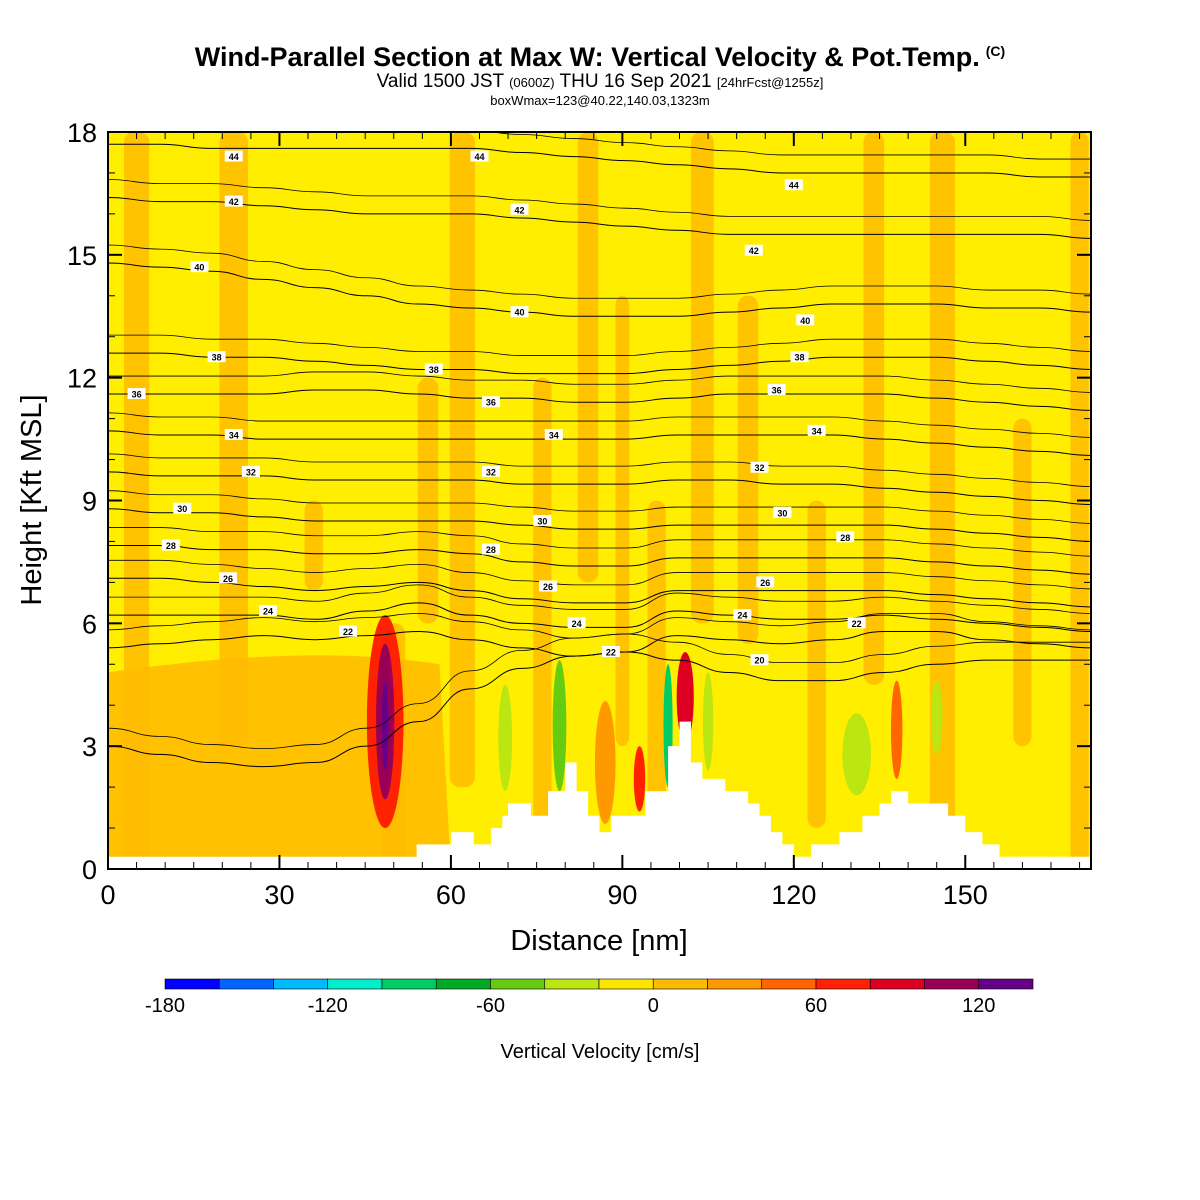 The width and height of the screenshot is (1200, 1200). What do you see at coordinates (440, 81) in the screenshot?
I see `valid-prefix: Valid 1500 JST` at bounding box center [440, 81].